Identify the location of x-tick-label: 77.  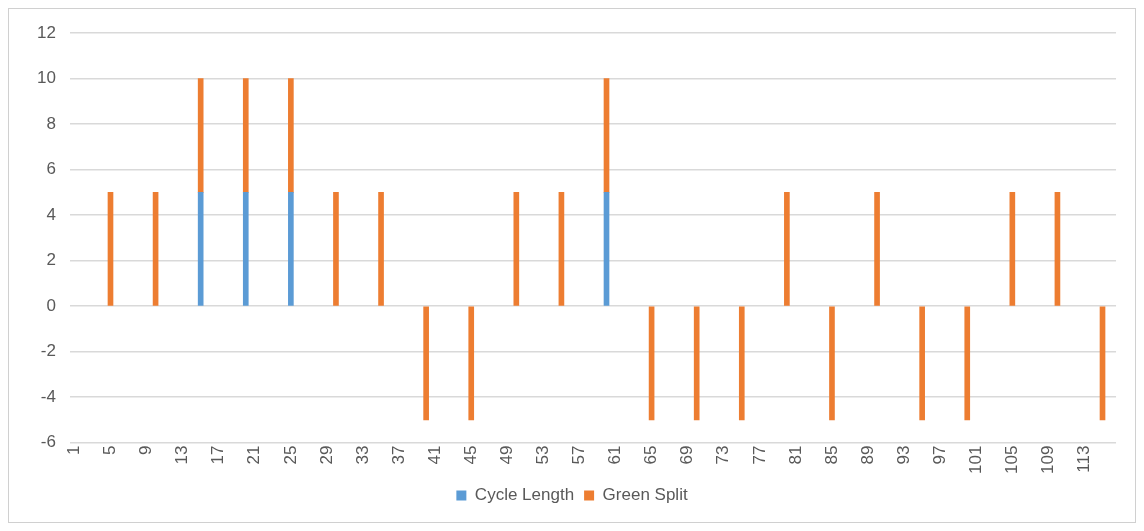
(759, 455).